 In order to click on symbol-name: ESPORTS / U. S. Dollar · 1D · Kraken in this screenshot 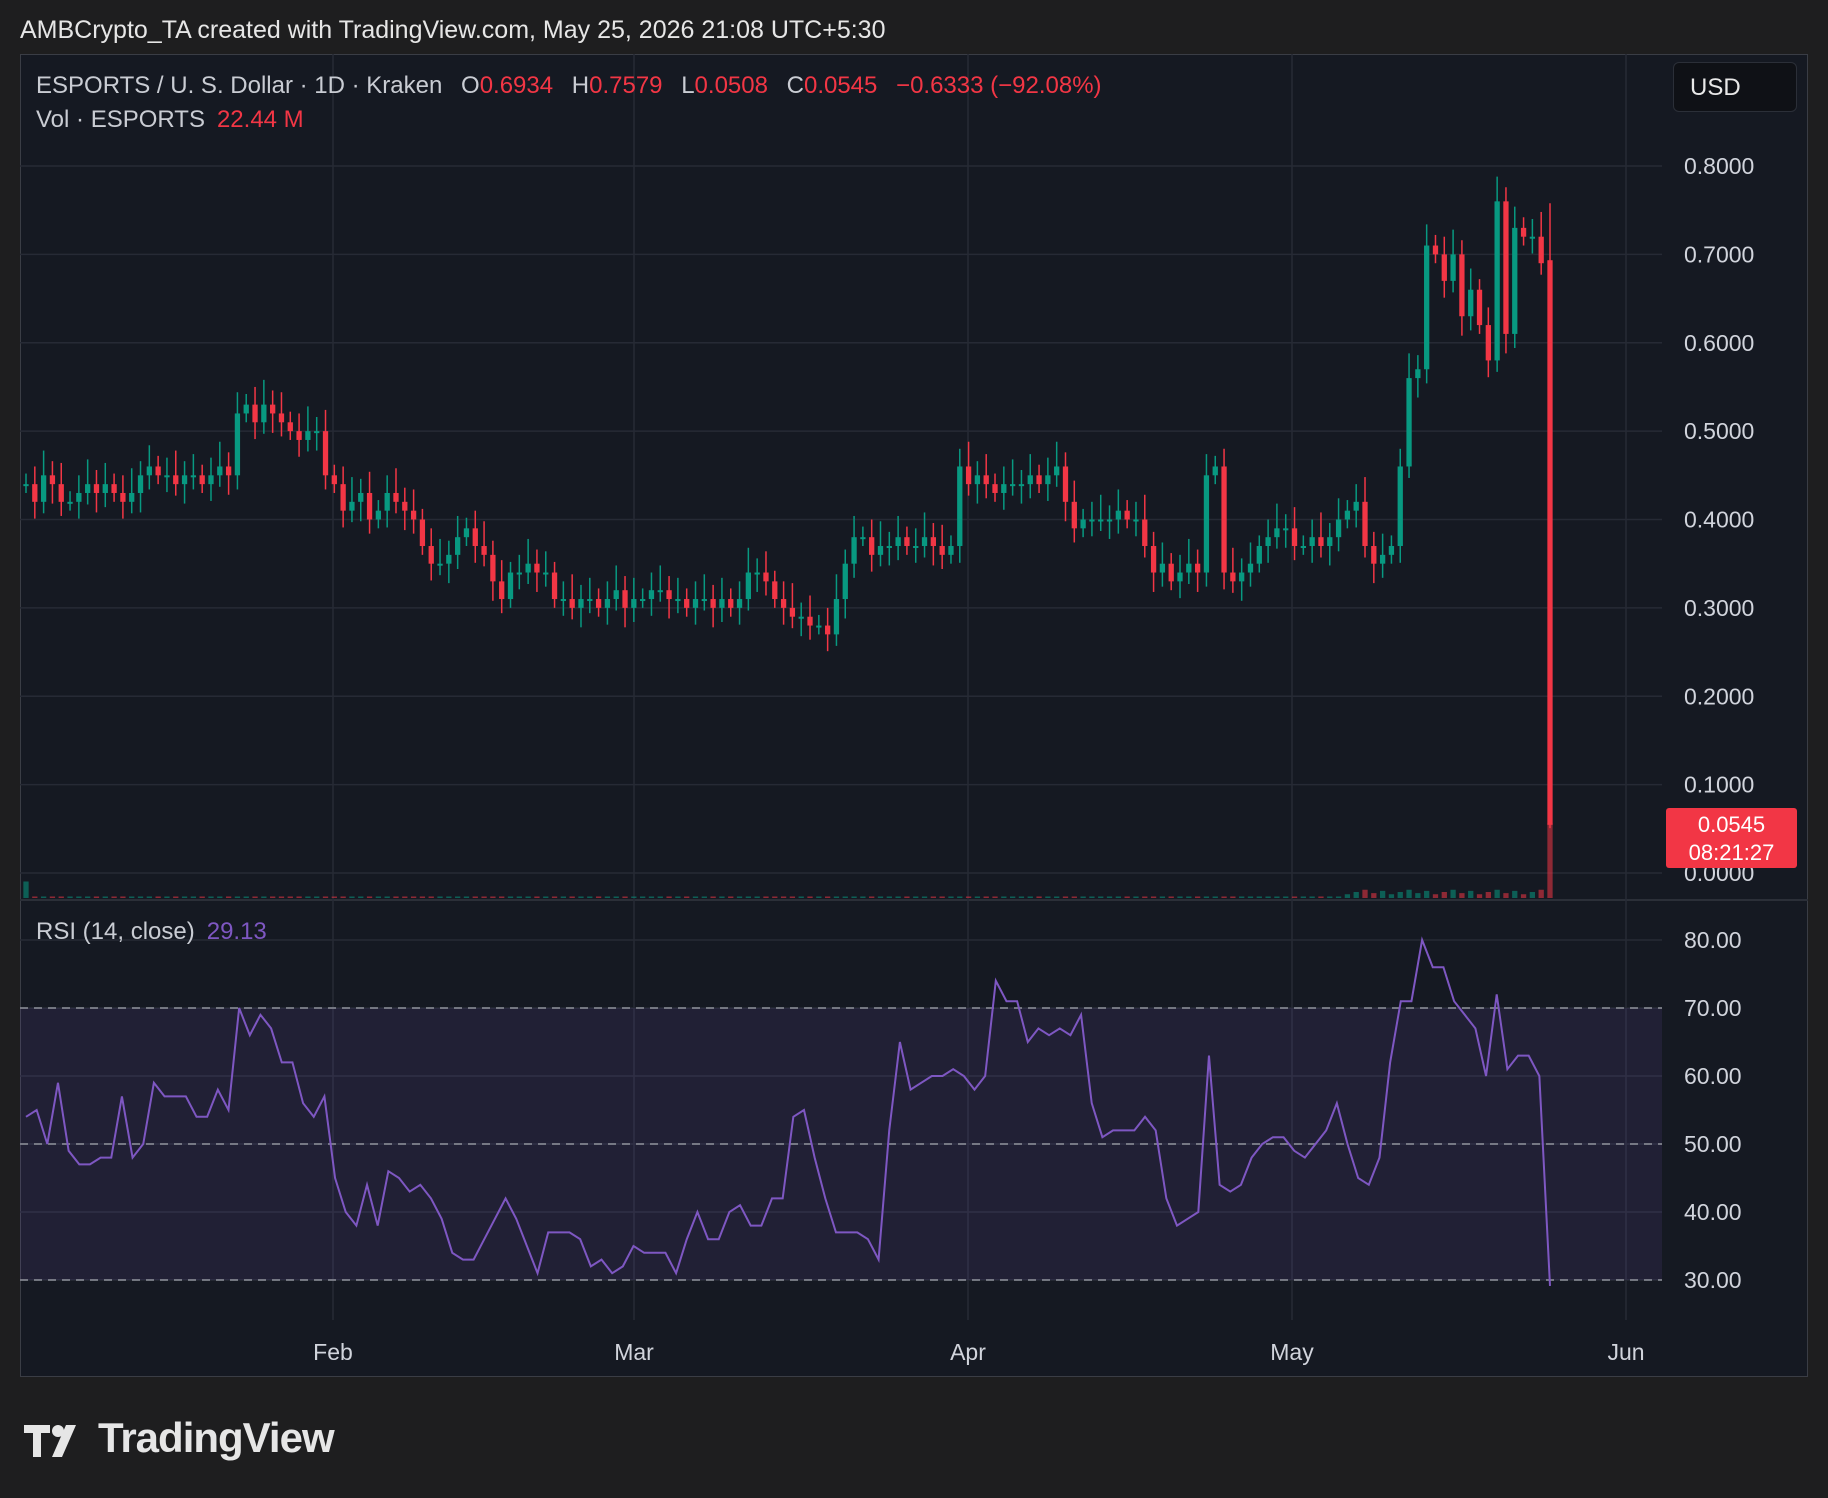, I will do `click(239, 85)`.